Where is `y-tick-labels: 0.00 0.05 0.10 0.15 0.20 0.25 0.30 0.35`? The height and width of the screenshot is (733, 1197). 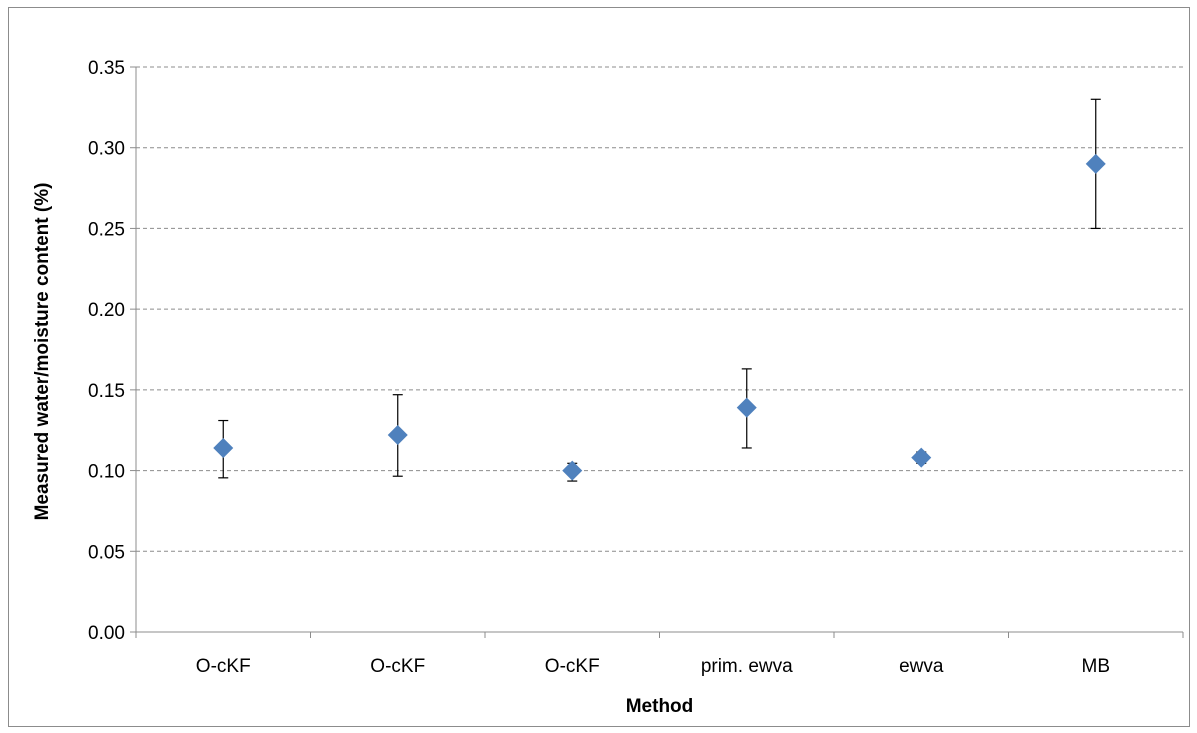
y-tick-labels: 0.00 0.05 0.10 0.15 0.20 0.25 0.30 0.35 is located at coordinates (106, 351).